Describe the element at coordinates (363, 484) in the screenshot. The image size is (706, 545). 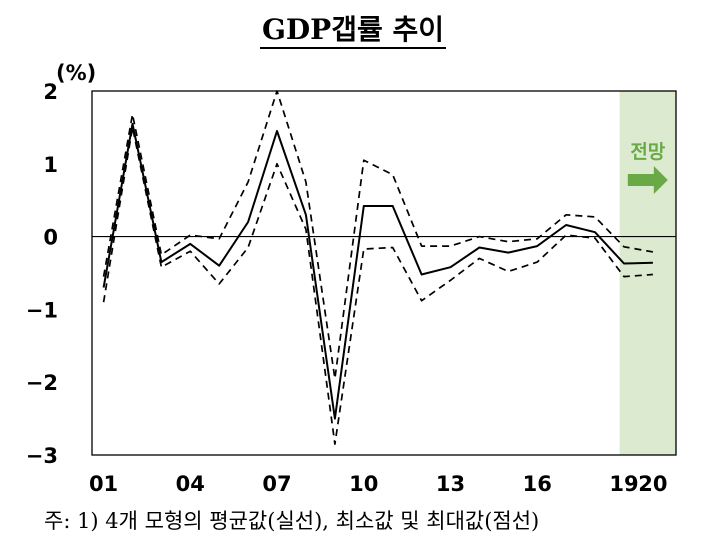
I see `x-tick-label: 10` at that location.